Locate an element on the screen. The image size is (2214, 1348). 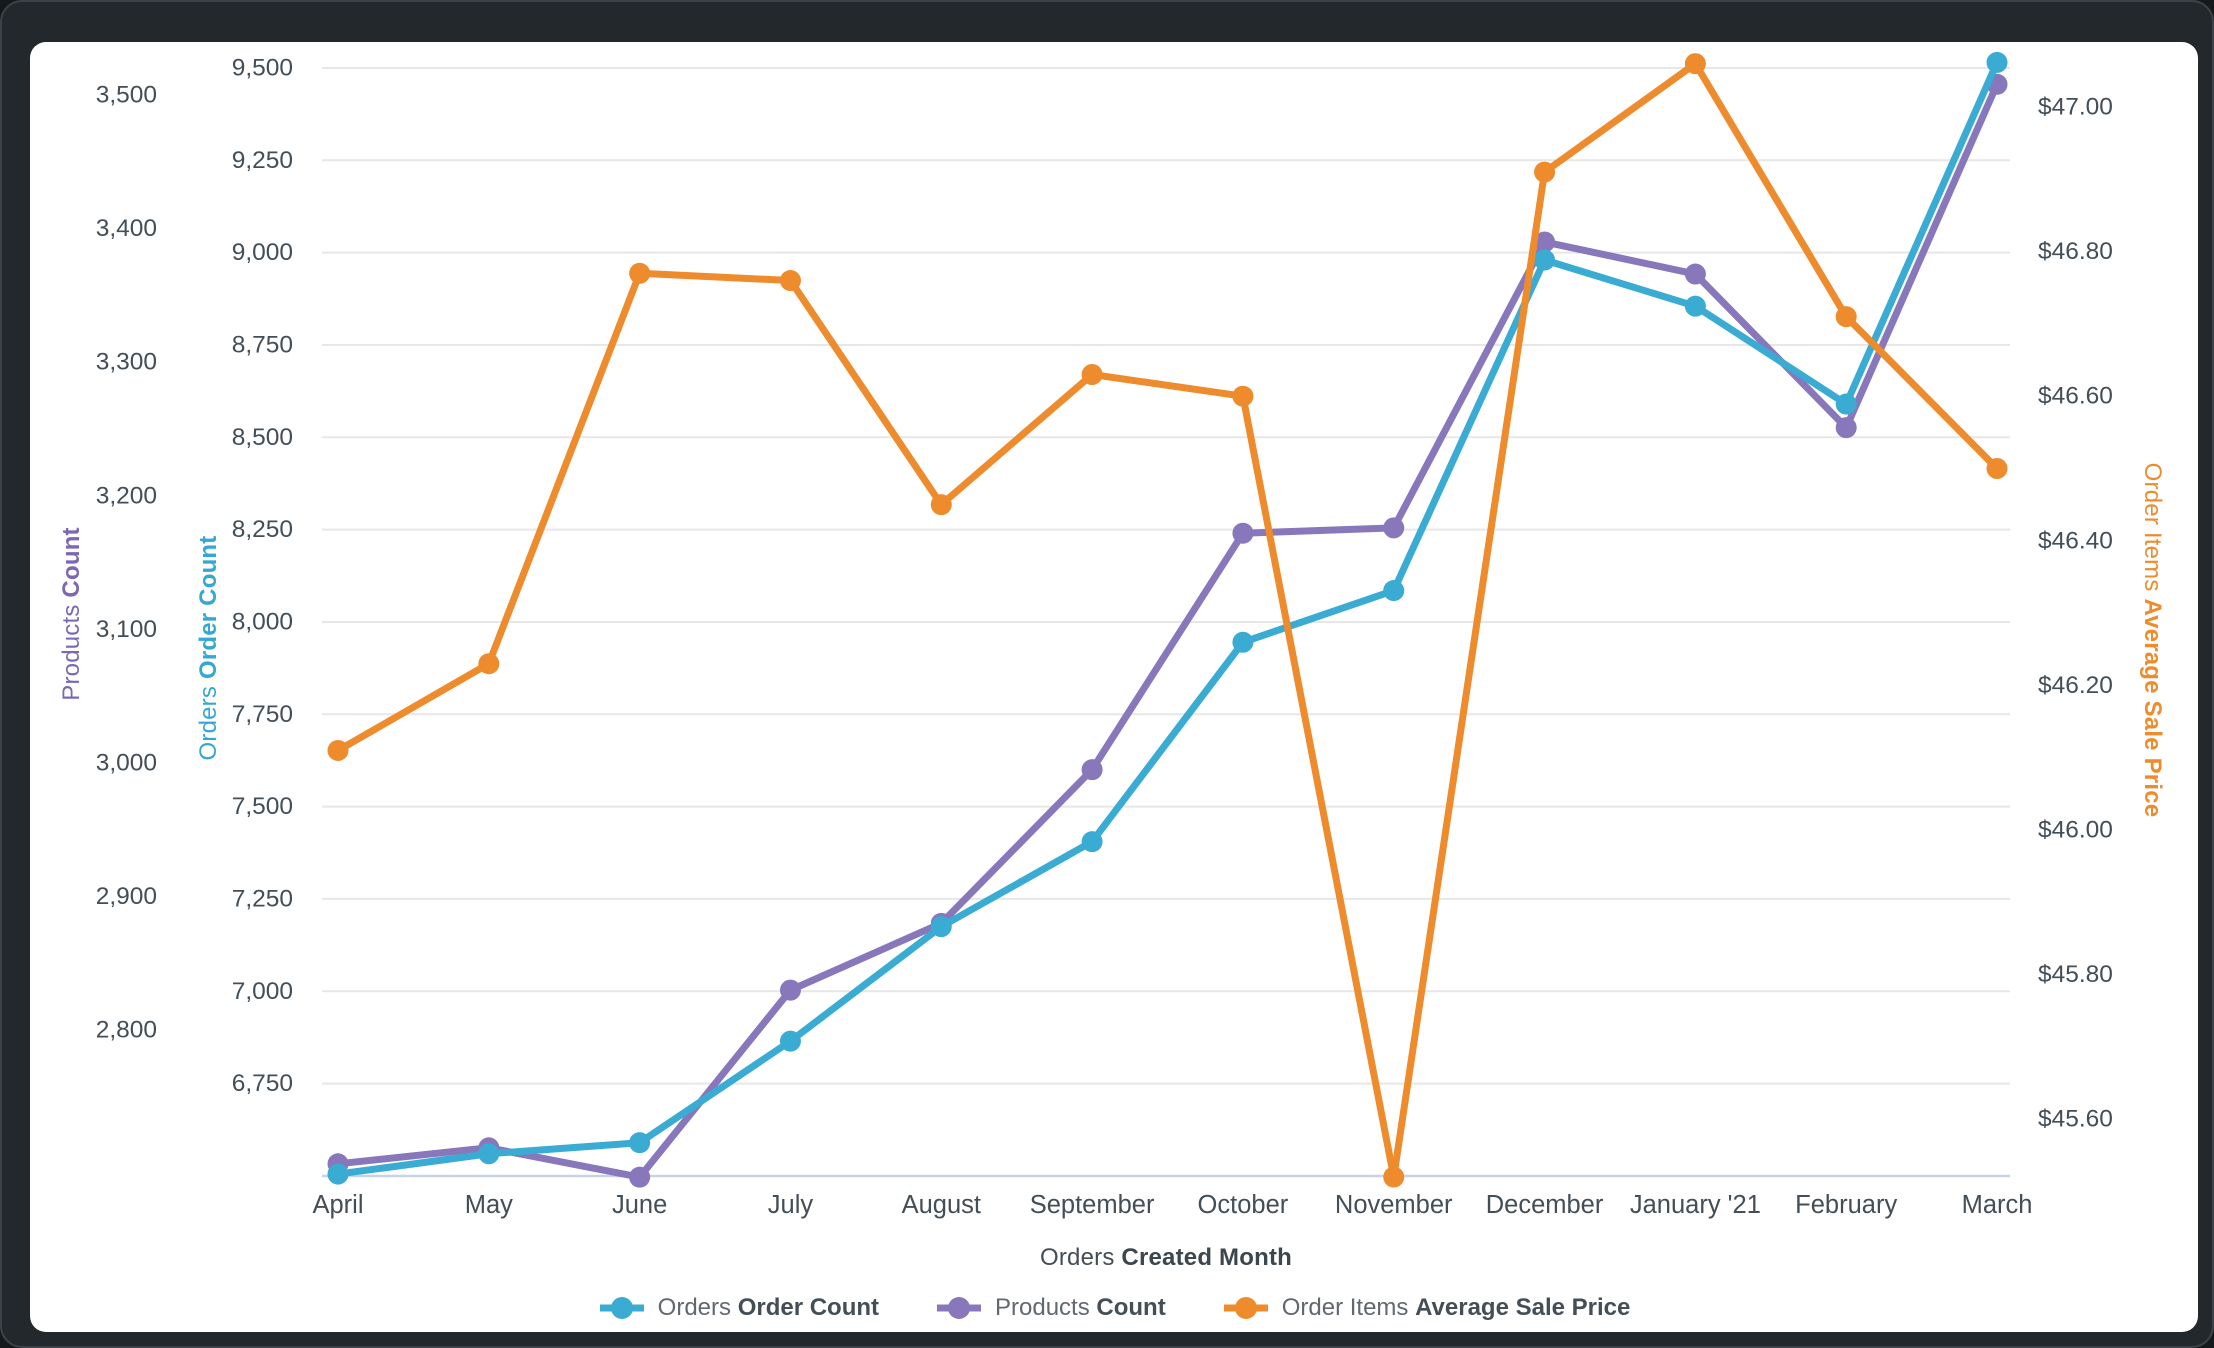
legend-item-products: Products Count is located at coordinates (1050, 1308).